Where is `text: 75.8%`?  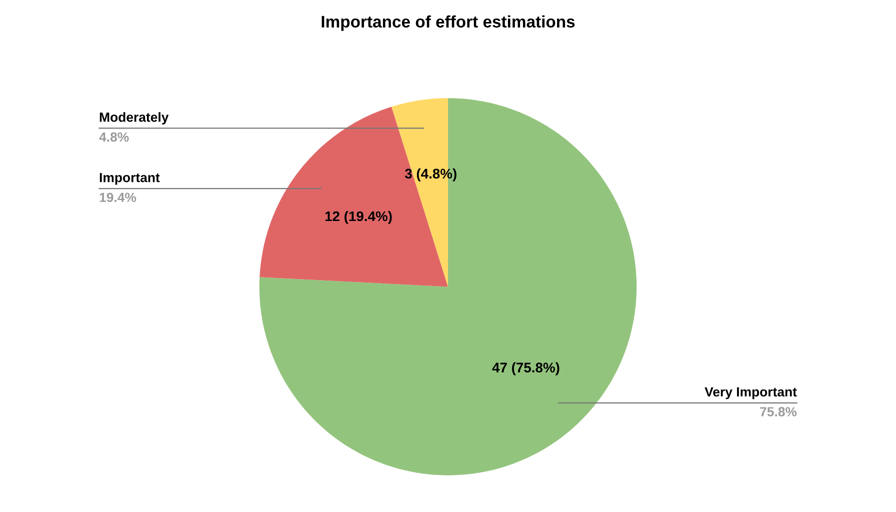
text: 75.8% is located at coordinates (778, 411).